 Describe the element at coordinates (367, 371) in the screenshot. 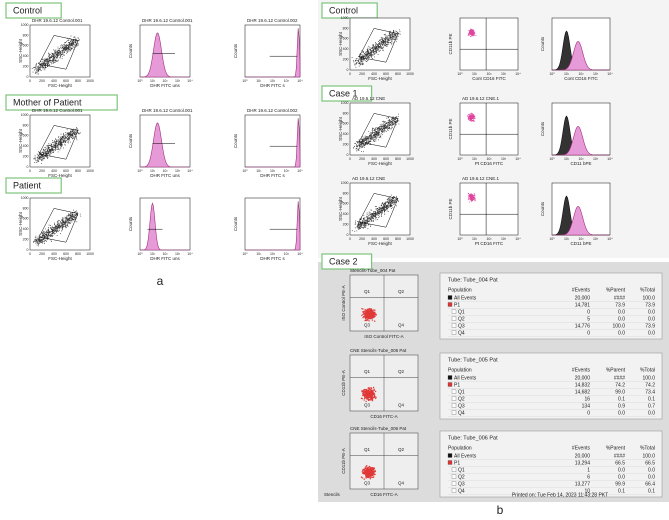

I see `quadrant-label: Q1` at that location.